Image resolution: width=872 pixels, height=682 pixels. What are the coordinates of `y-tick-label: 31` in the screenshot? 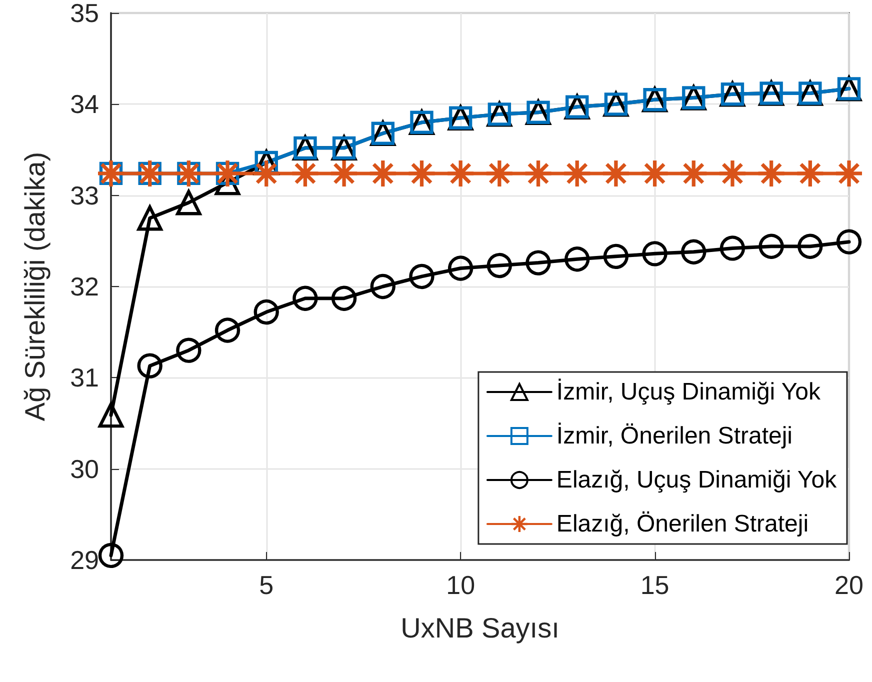 It's located at (84, 377).